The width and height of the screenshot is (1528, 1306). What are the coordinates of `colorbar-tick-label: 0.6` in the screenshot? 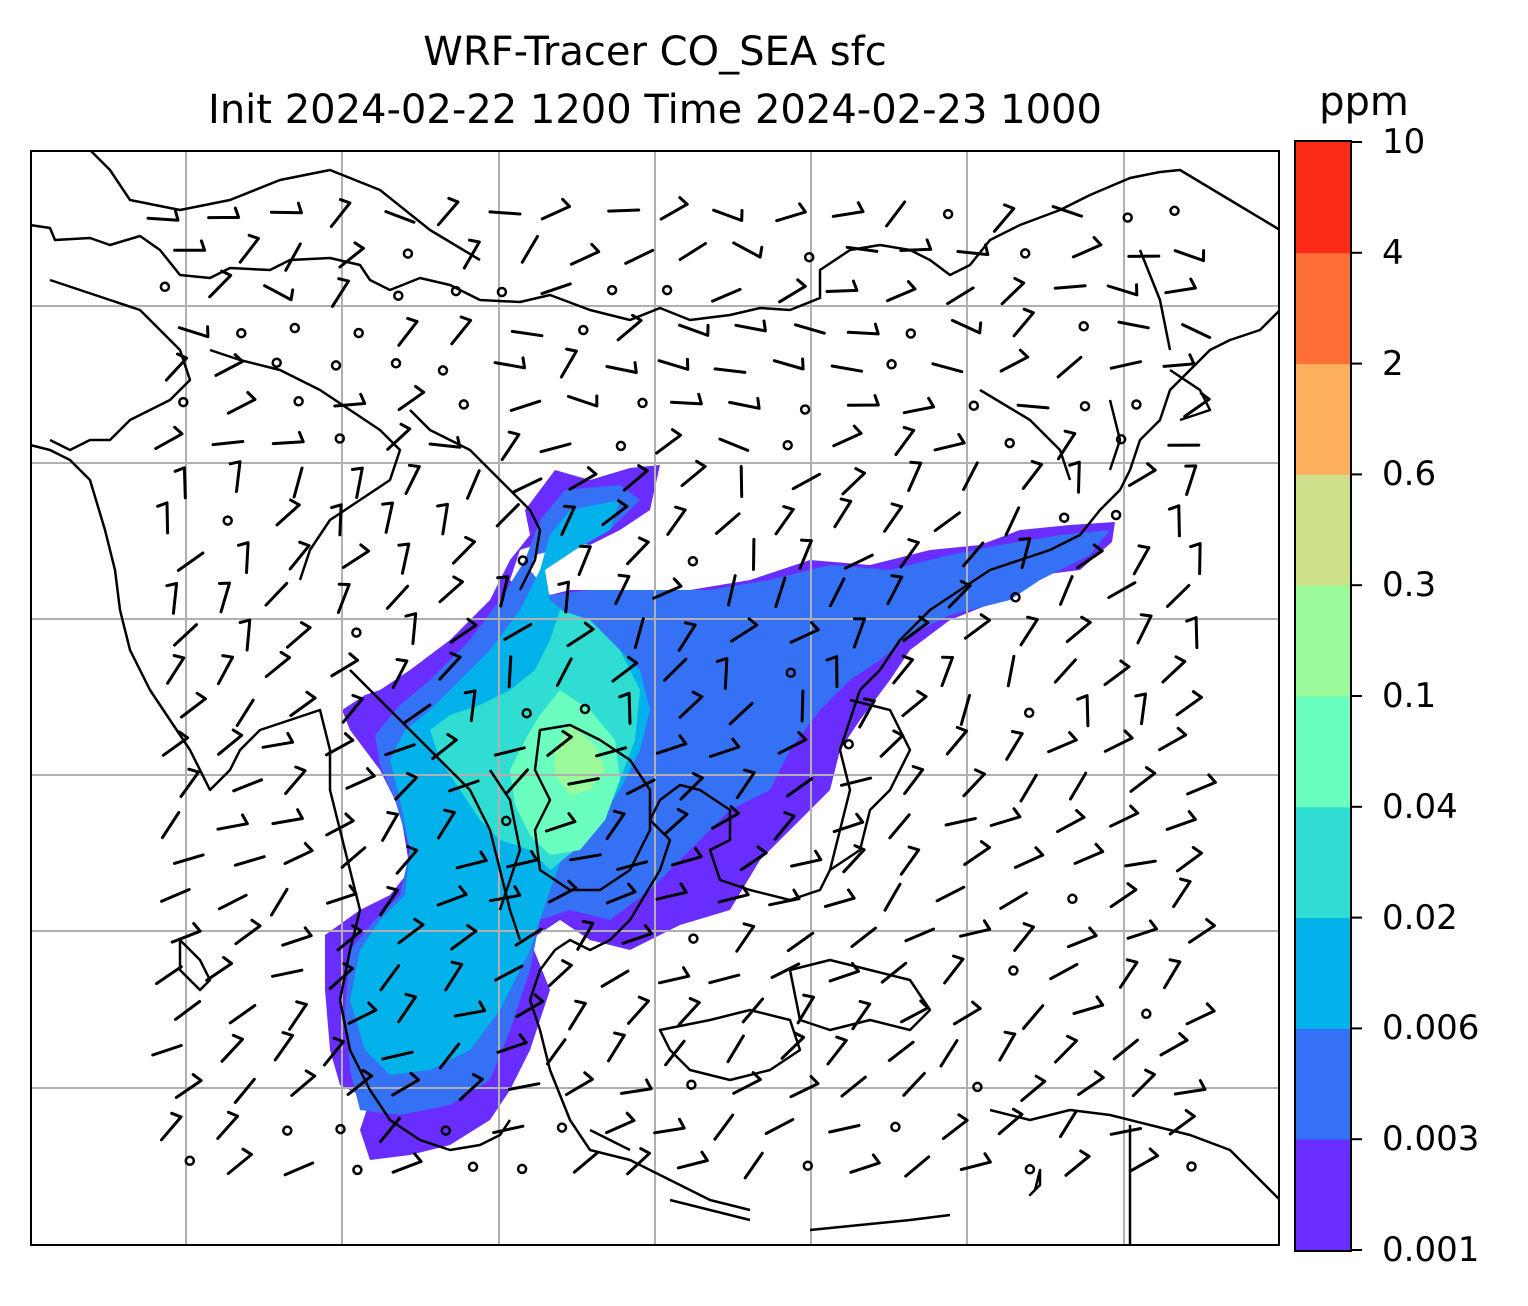 It's located at (1409, 474).